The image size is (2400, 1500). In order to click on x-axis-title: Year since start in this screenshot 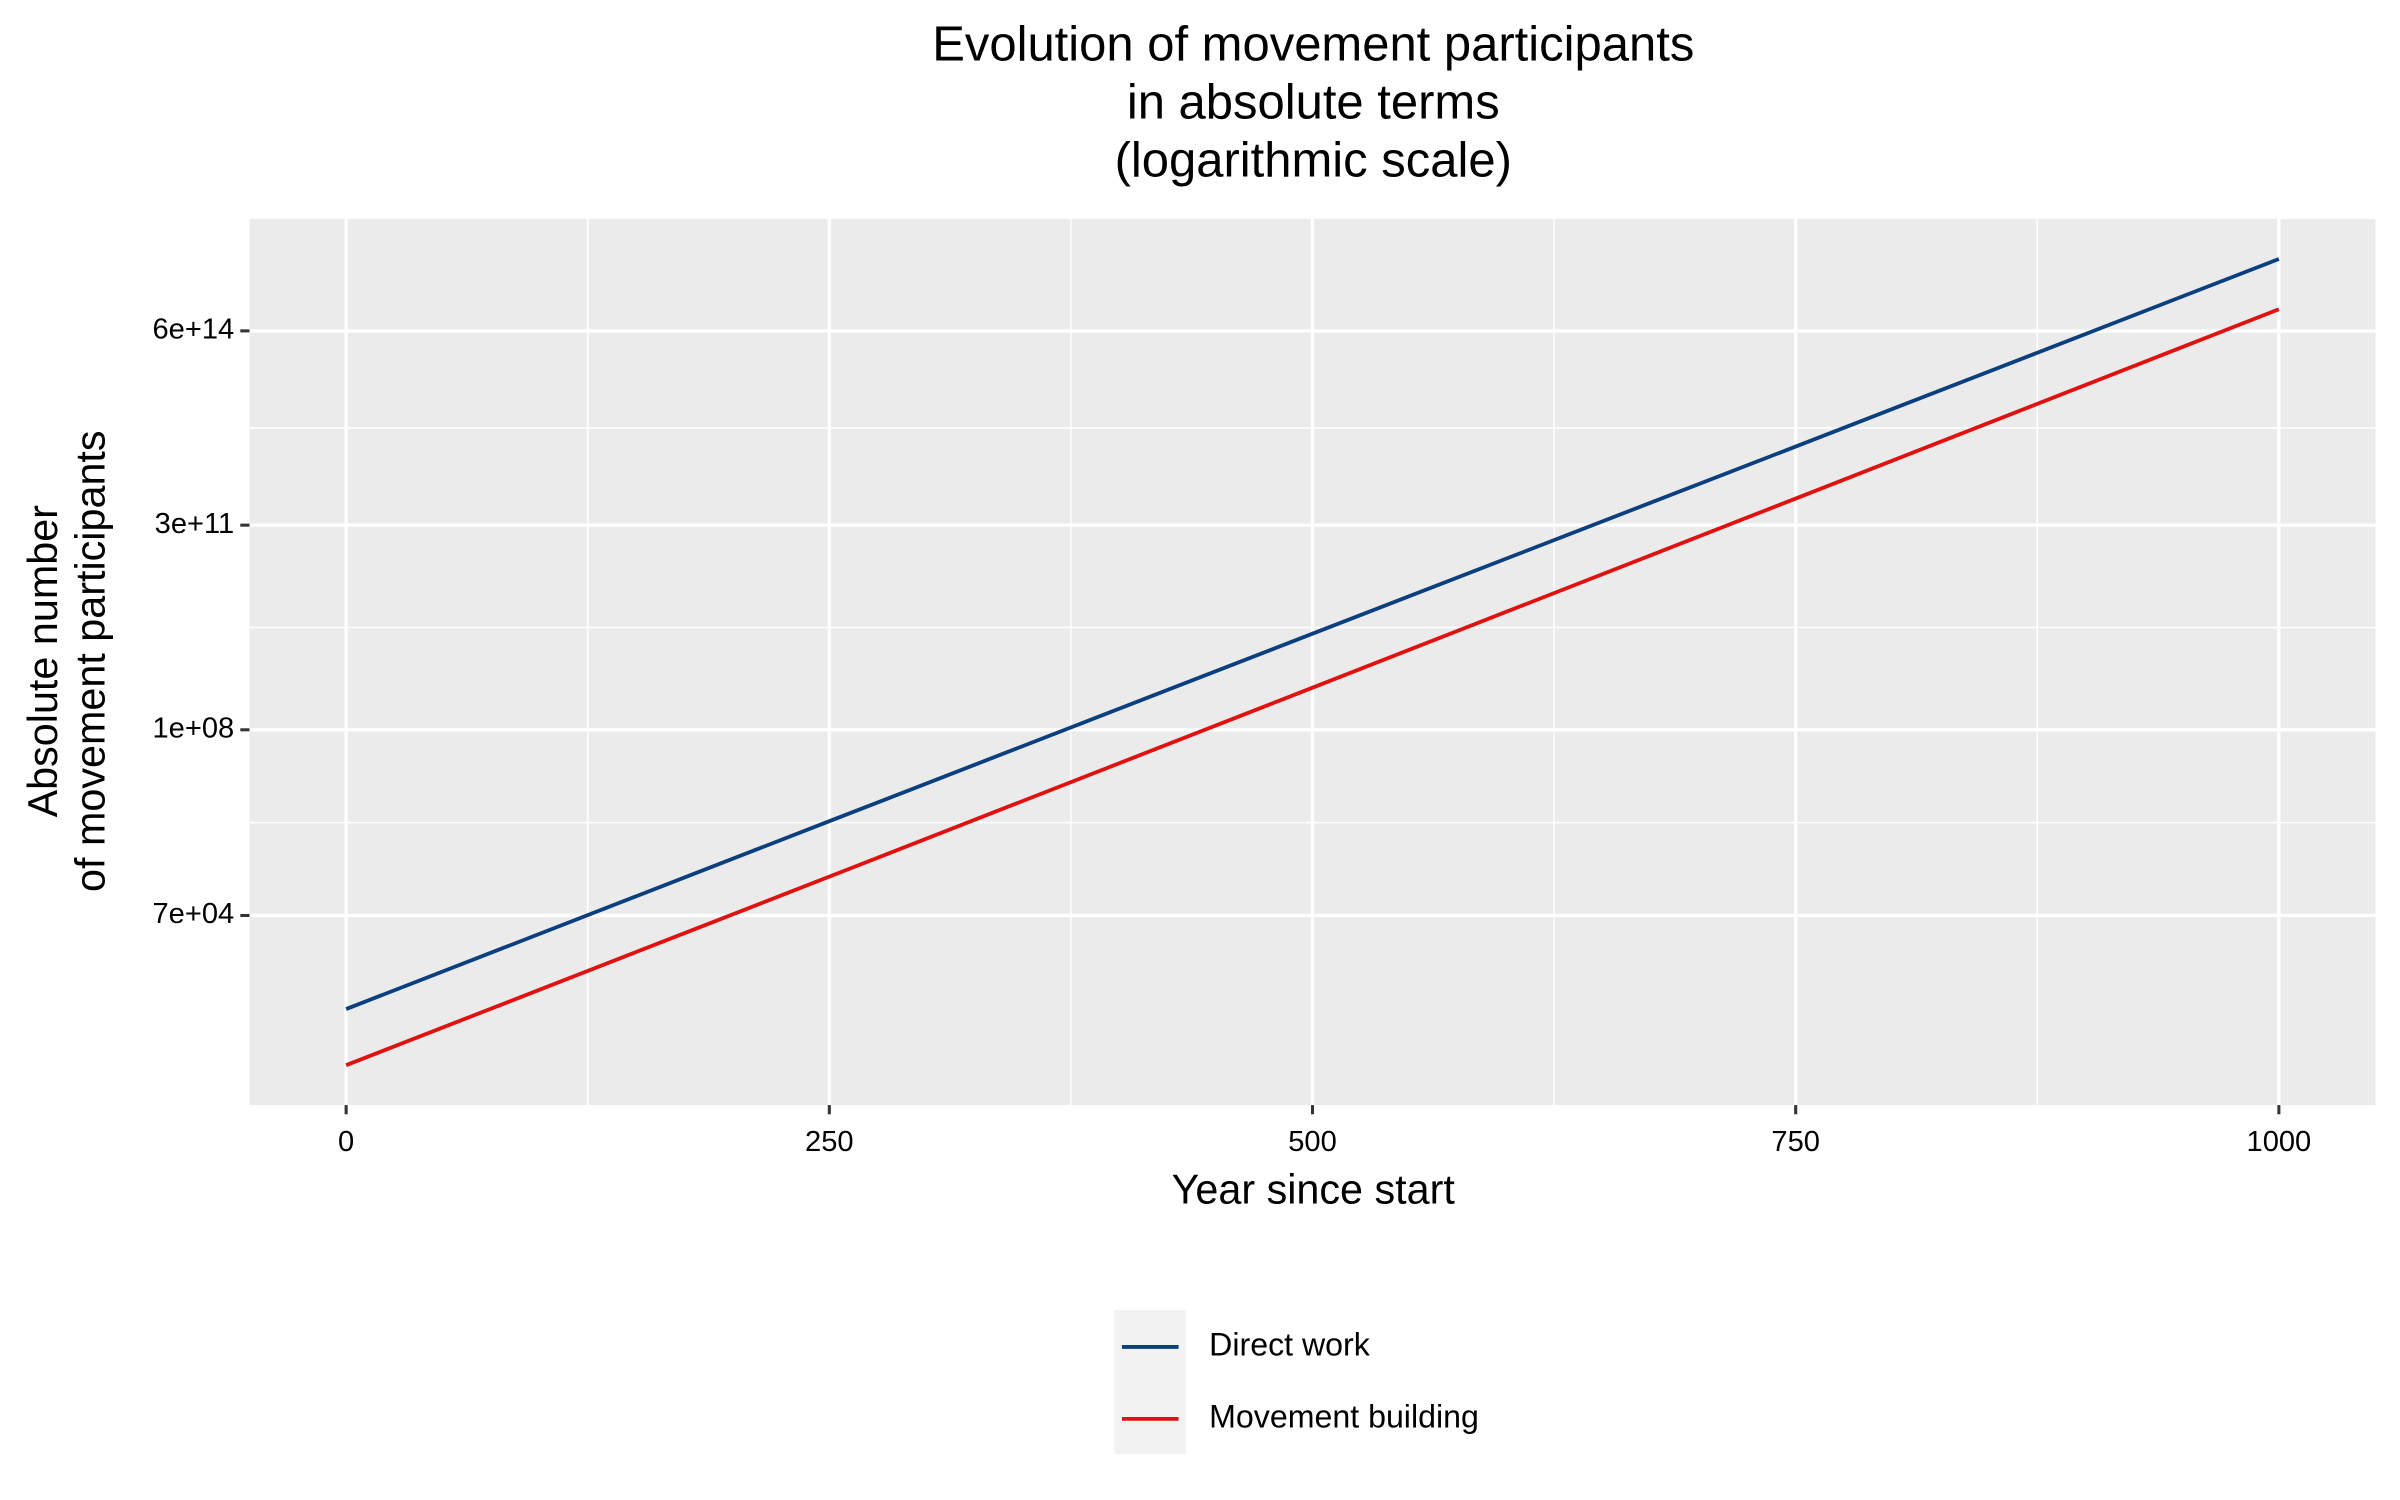, I will do `click(1314, 1189)`.